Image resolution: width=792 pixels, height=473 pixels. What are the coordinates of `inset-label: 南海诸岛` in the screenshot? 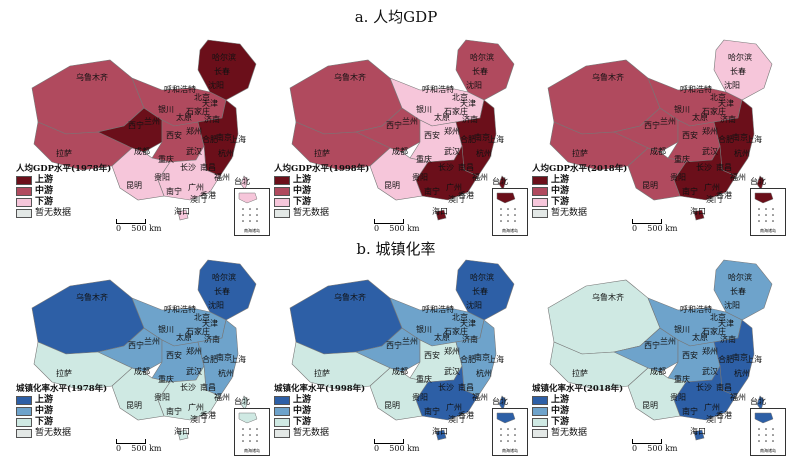 It's located at (252, 450).